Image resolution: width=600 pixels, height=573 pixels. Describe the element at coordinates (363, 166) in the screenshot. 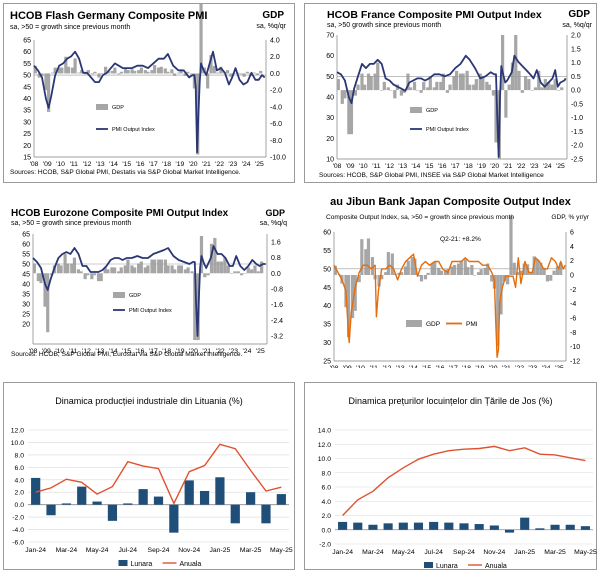

I see `x-tick-label: '10` at that location.